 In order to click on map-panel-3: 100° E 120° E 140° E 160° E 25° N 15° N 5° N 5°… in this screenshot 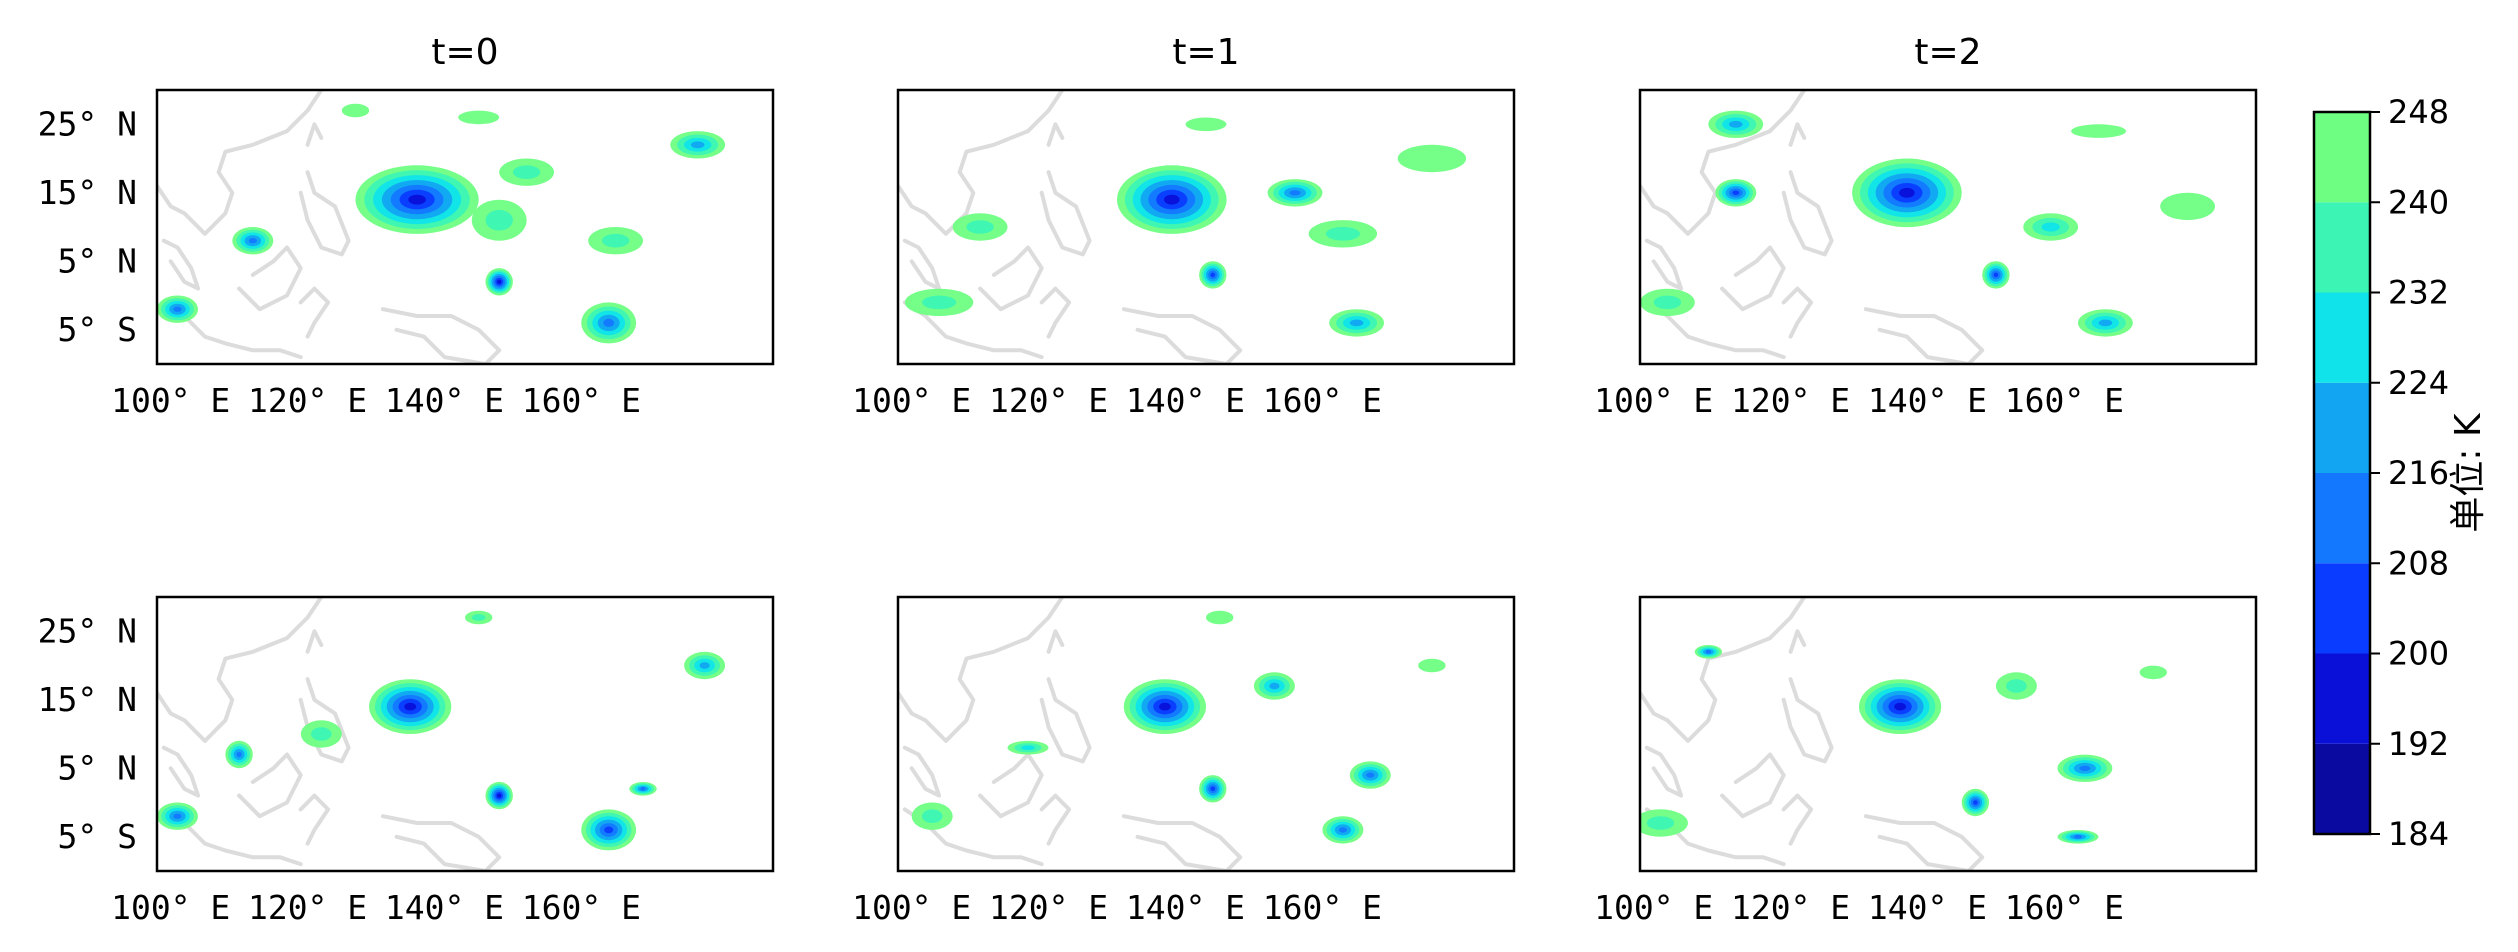, I will do `click(406, 761)`.